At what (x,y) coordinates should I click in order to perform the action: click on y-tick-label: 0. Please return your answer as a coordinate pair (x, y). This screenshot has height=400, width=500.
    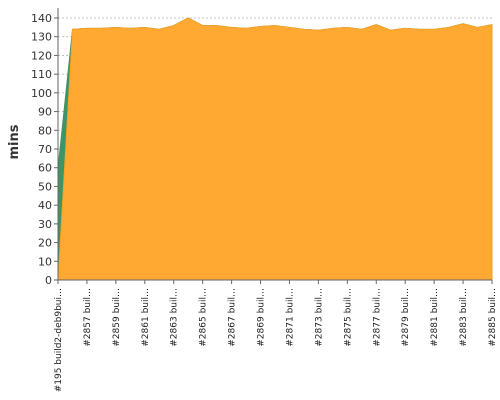
    Looking at the image, I should click on (48, 280).